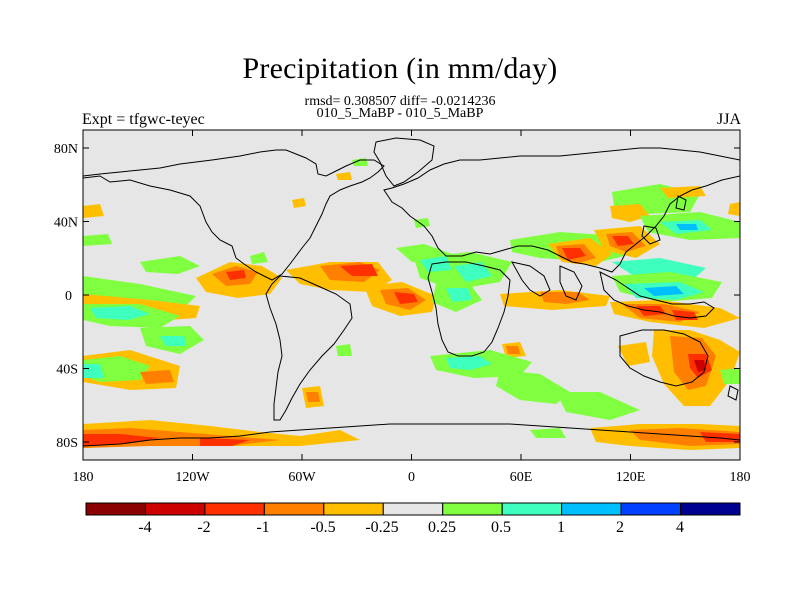 This screenshot has width=800, height=600. Describe the element at coordinates (404, 162) in the screenshot. I see `coastline-greenland` at that location.